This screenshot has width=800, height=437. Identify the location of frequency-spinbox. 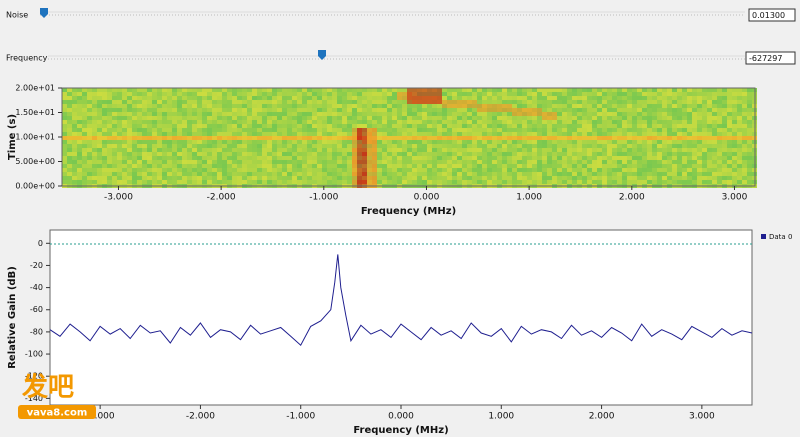
(770, 58).